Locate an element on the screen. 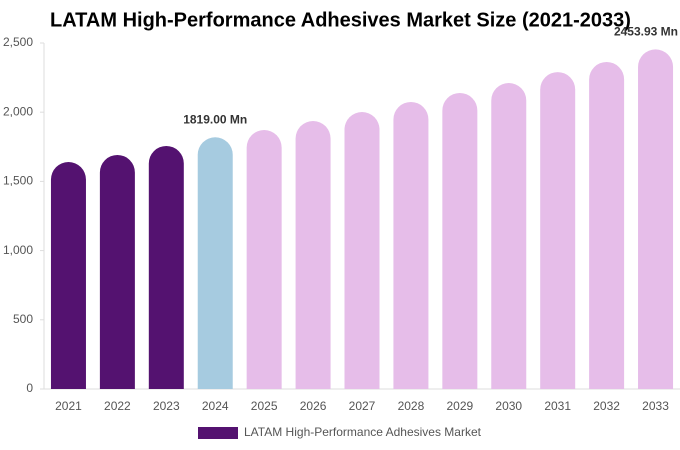  x-tick-label: 2021 is located at coordinates (68, 406).